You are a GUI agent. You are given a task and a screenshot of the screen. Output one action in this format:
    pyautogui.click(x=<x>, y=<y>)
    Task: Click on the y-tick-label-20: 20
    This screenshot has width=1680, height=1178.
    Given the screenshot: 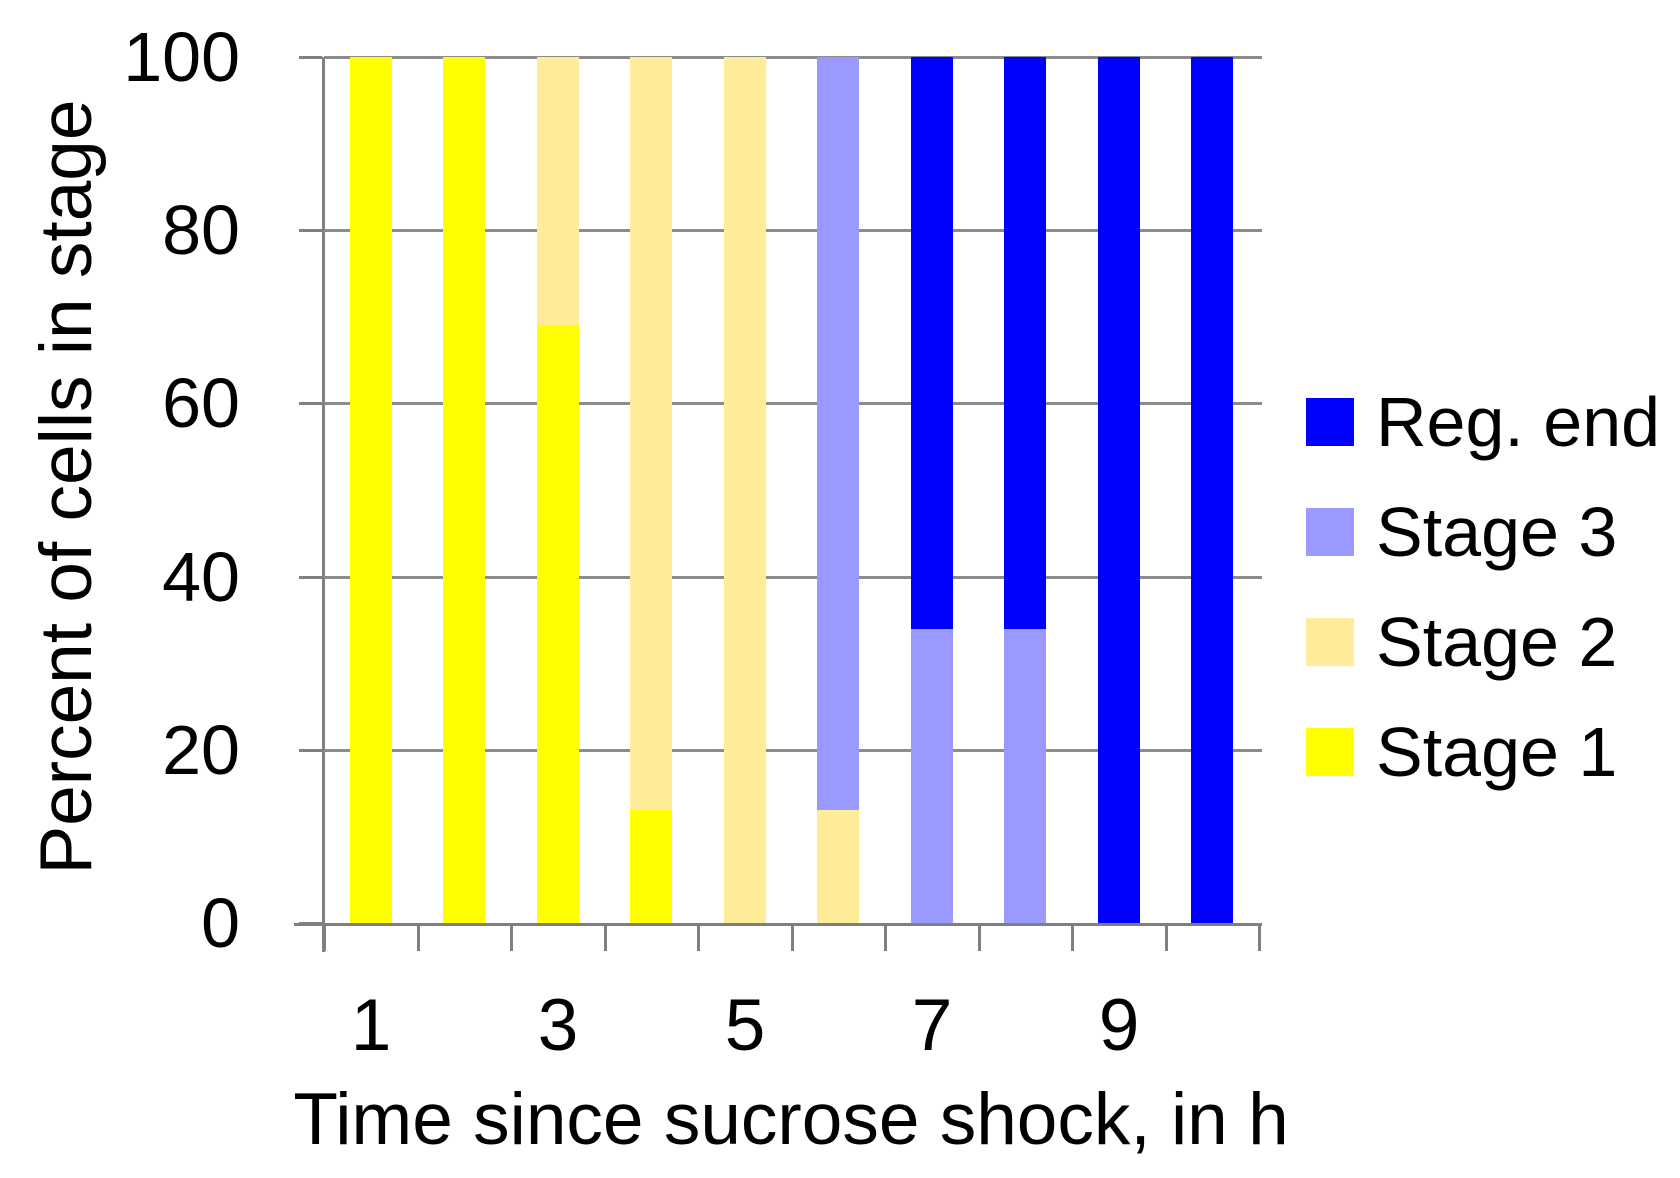 What is the action you would take?
    pyautogui.click(x=201, y=750)
    